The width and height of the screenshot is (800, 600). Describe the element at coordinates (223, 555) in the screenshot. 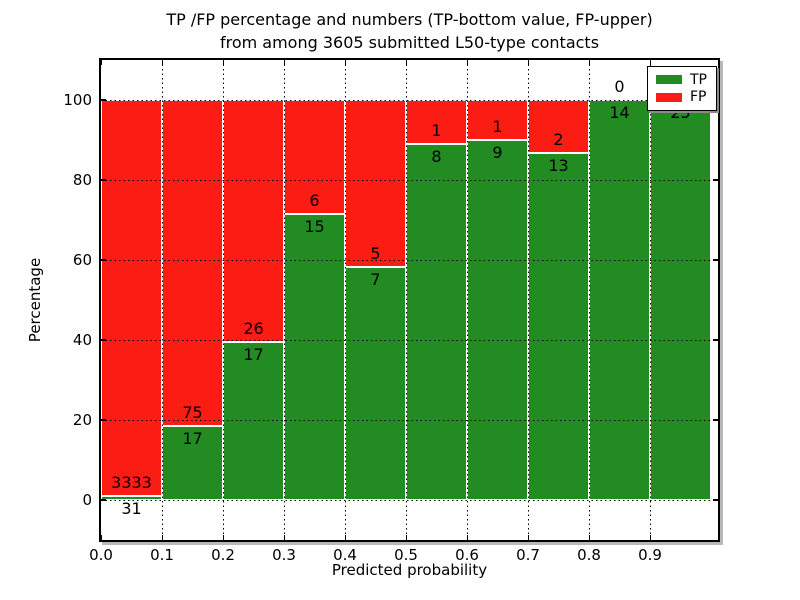

I see `x-tick-label: 0.2` at that location.